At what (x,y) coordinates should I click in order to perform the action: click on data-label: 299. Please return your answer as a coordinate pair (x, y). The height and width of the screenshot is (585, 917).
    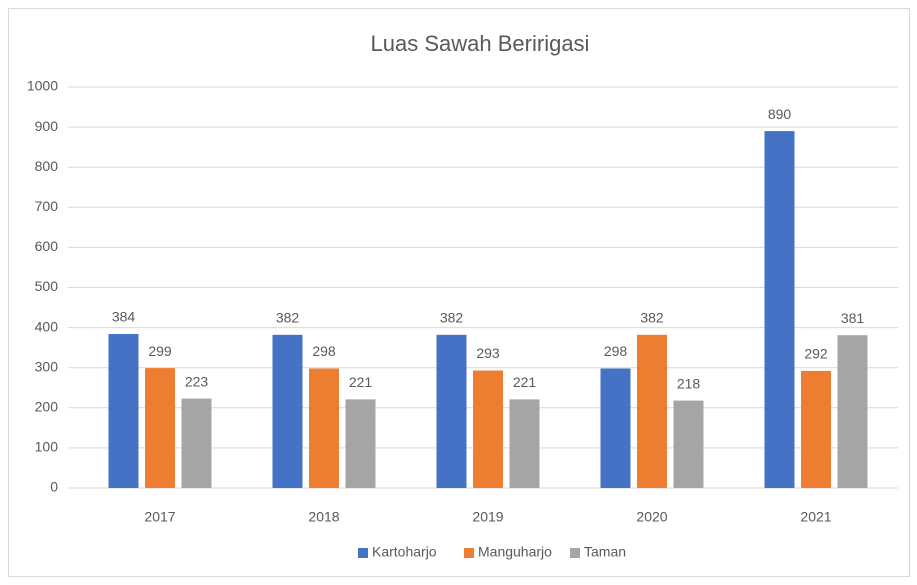
    Looking at the image, I should click on (160, 351).